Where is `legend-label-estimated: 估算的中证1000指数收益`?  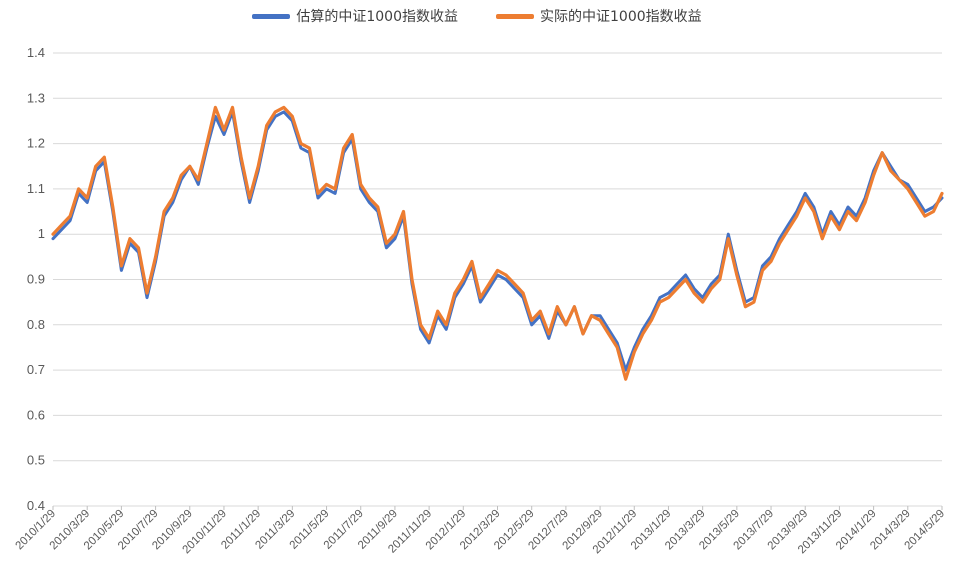
legend-label-estimated: 估算的中证1000指数收益 is located at coordinates (377, 17).